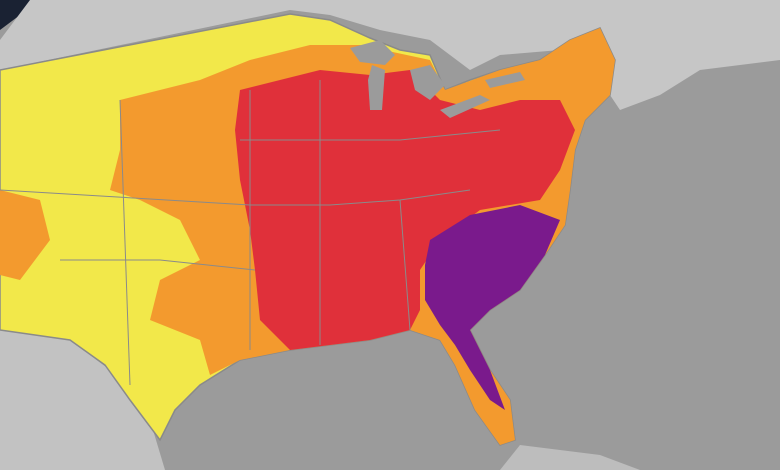 This screenshot has height=470, width=780. What do you see at coordinates (82, 400) in the screenshot?
I see `mexico` at bounding box center [82, 400].